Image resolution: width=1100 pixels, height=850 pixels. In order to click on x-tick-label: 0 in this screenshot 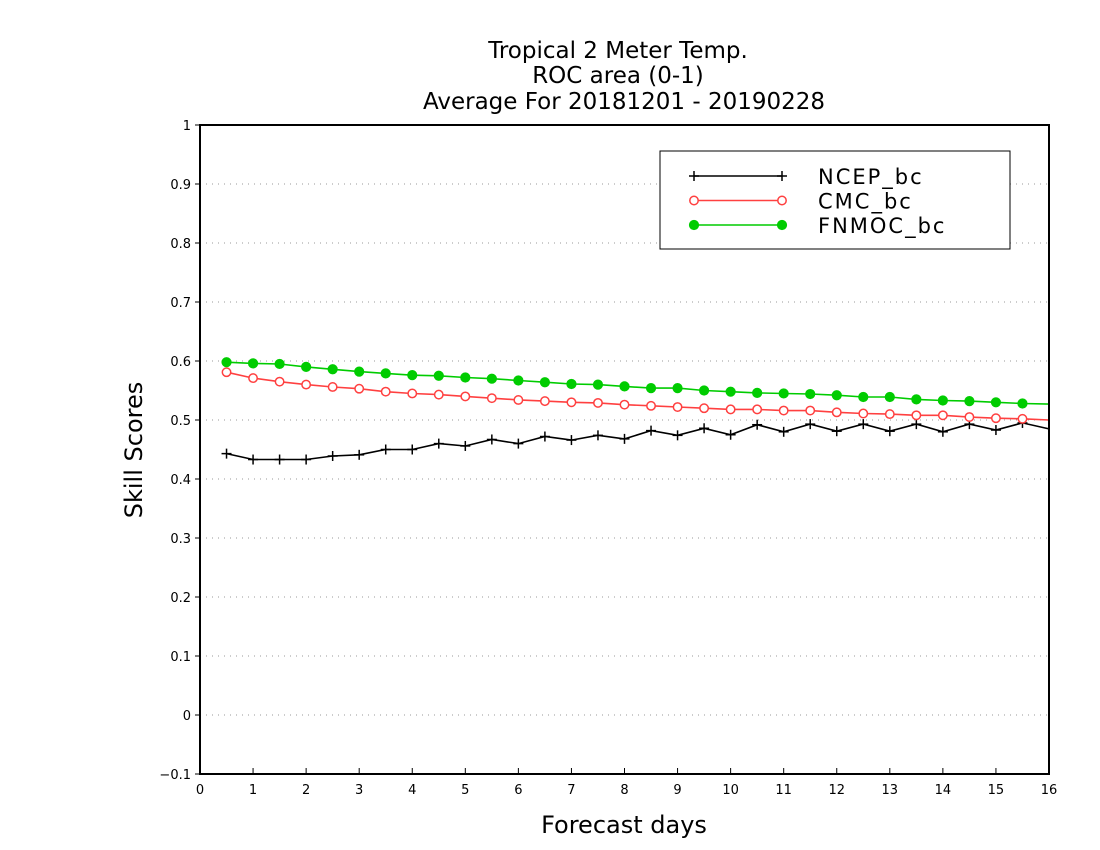, I will do `click(200, 790)`.